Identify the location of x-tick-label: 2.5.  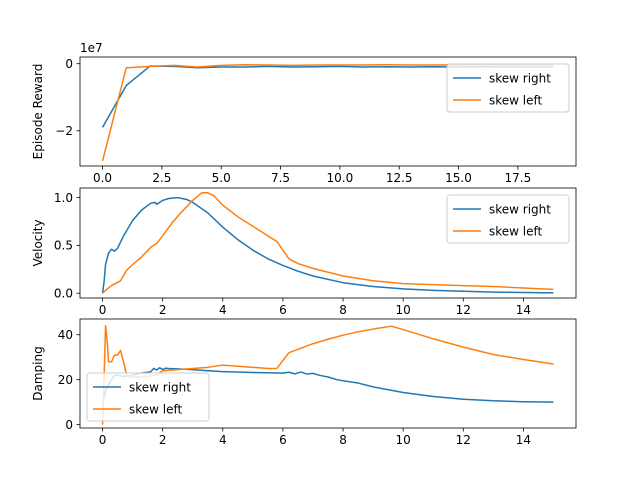
(161, 178).